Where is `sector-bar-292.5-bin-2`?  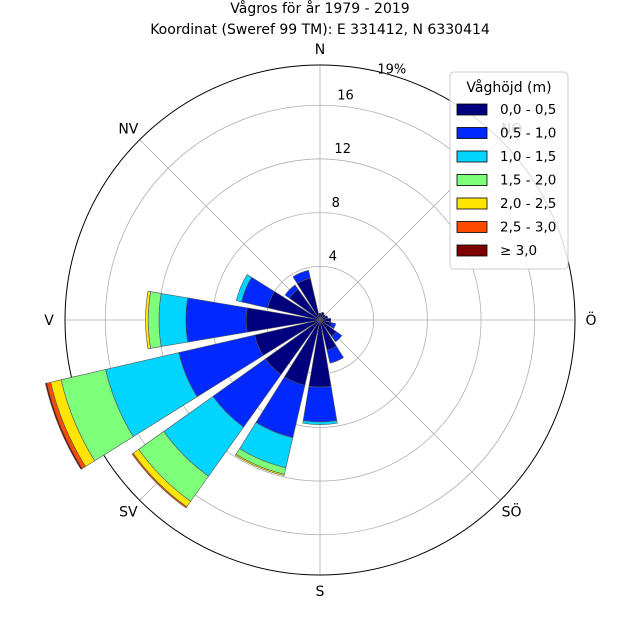 sector-bar-292.5-bin-2 is located at coordinates (244, 288).